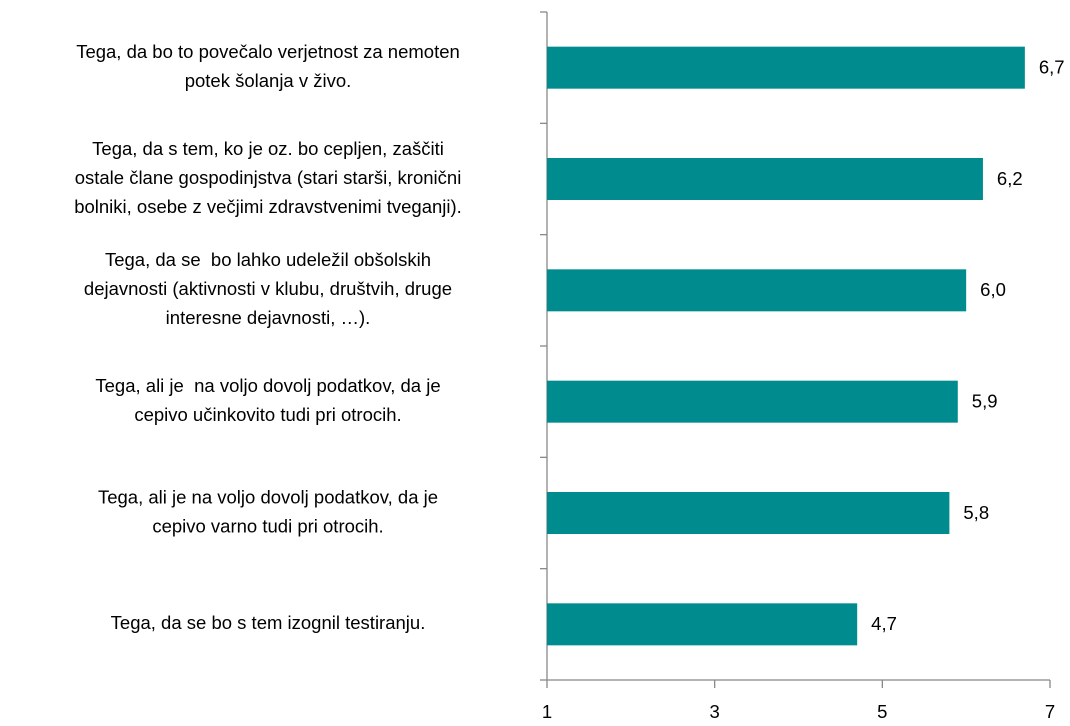 This screenshot has width=1070, height=726. What do you see at coordinates (985, 401) in the screenshot?
I see `value-label: 5,9` at bounding box center [985, 401].